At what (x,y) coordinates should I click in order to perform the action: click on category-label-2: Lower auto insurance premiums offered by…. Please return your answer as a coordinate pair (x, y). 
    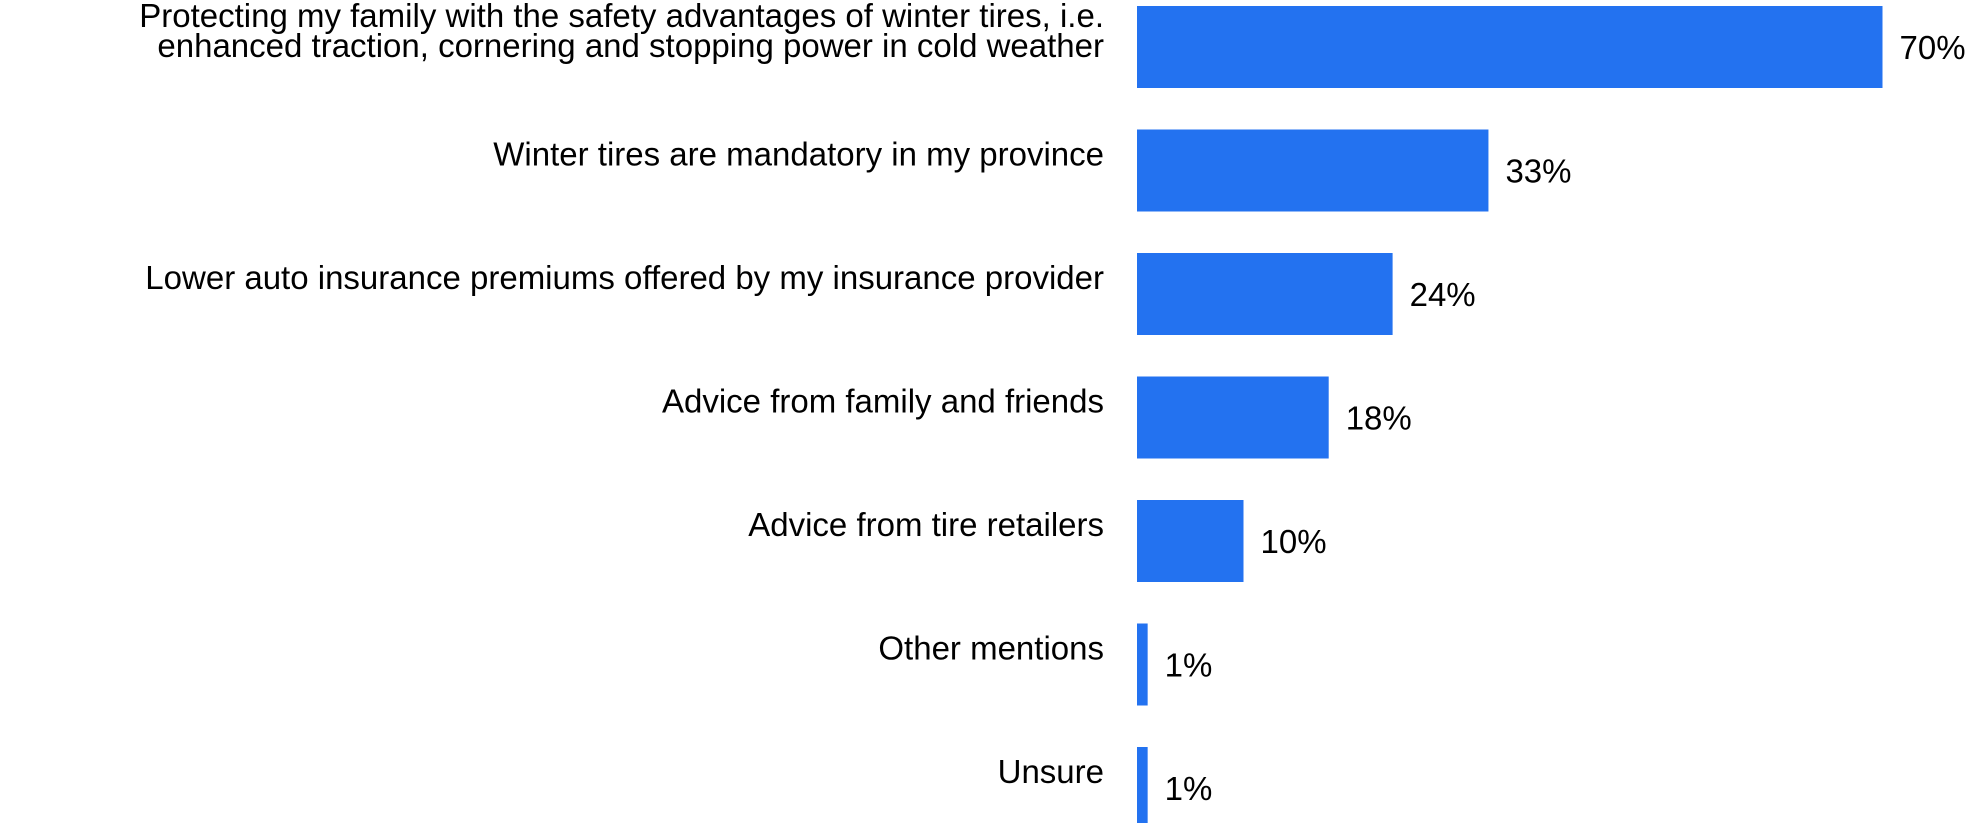
    Looking at the image, I should click on (624, 277).